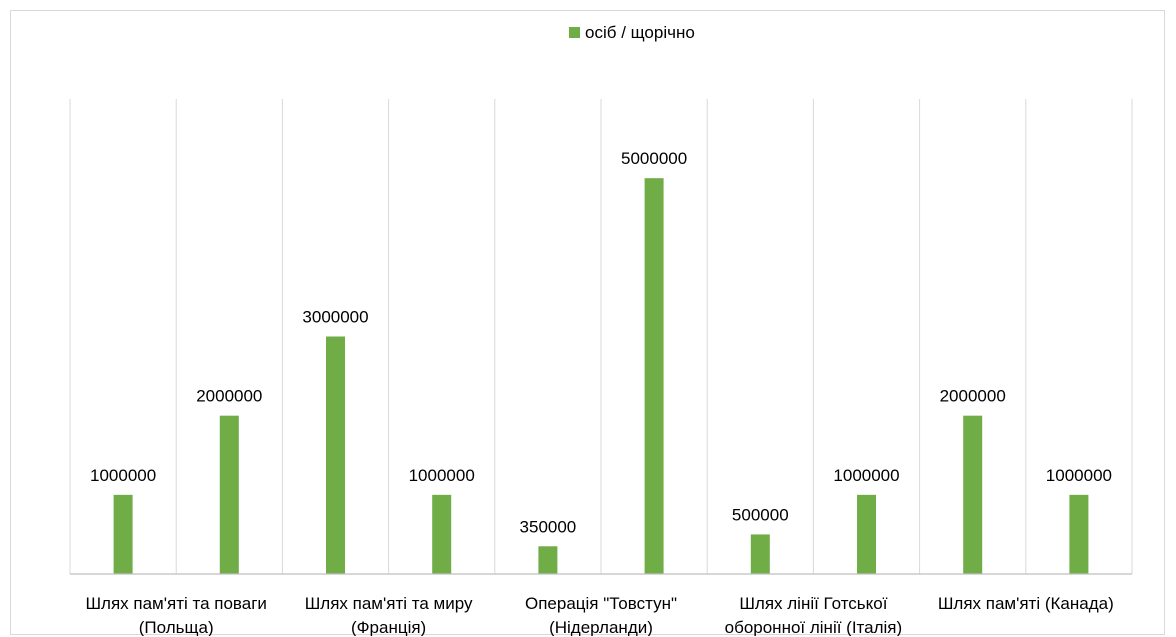 The height and width of the screenshot is (637, 1176). I want to click on category-label-line: Шлях лінії Готської, so click(813, 603).